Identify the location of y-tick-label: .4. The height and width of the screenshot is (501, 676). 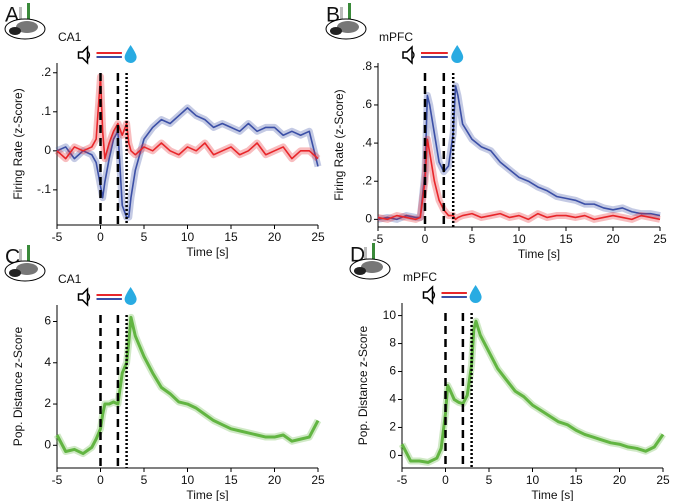
(367, 142).